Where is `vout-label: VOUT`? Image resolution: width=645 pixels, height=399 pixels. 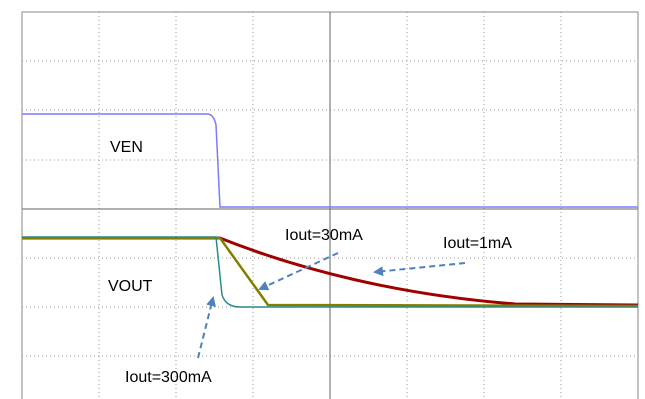 vout-label: VOUT is located at coordinates (130, 286).